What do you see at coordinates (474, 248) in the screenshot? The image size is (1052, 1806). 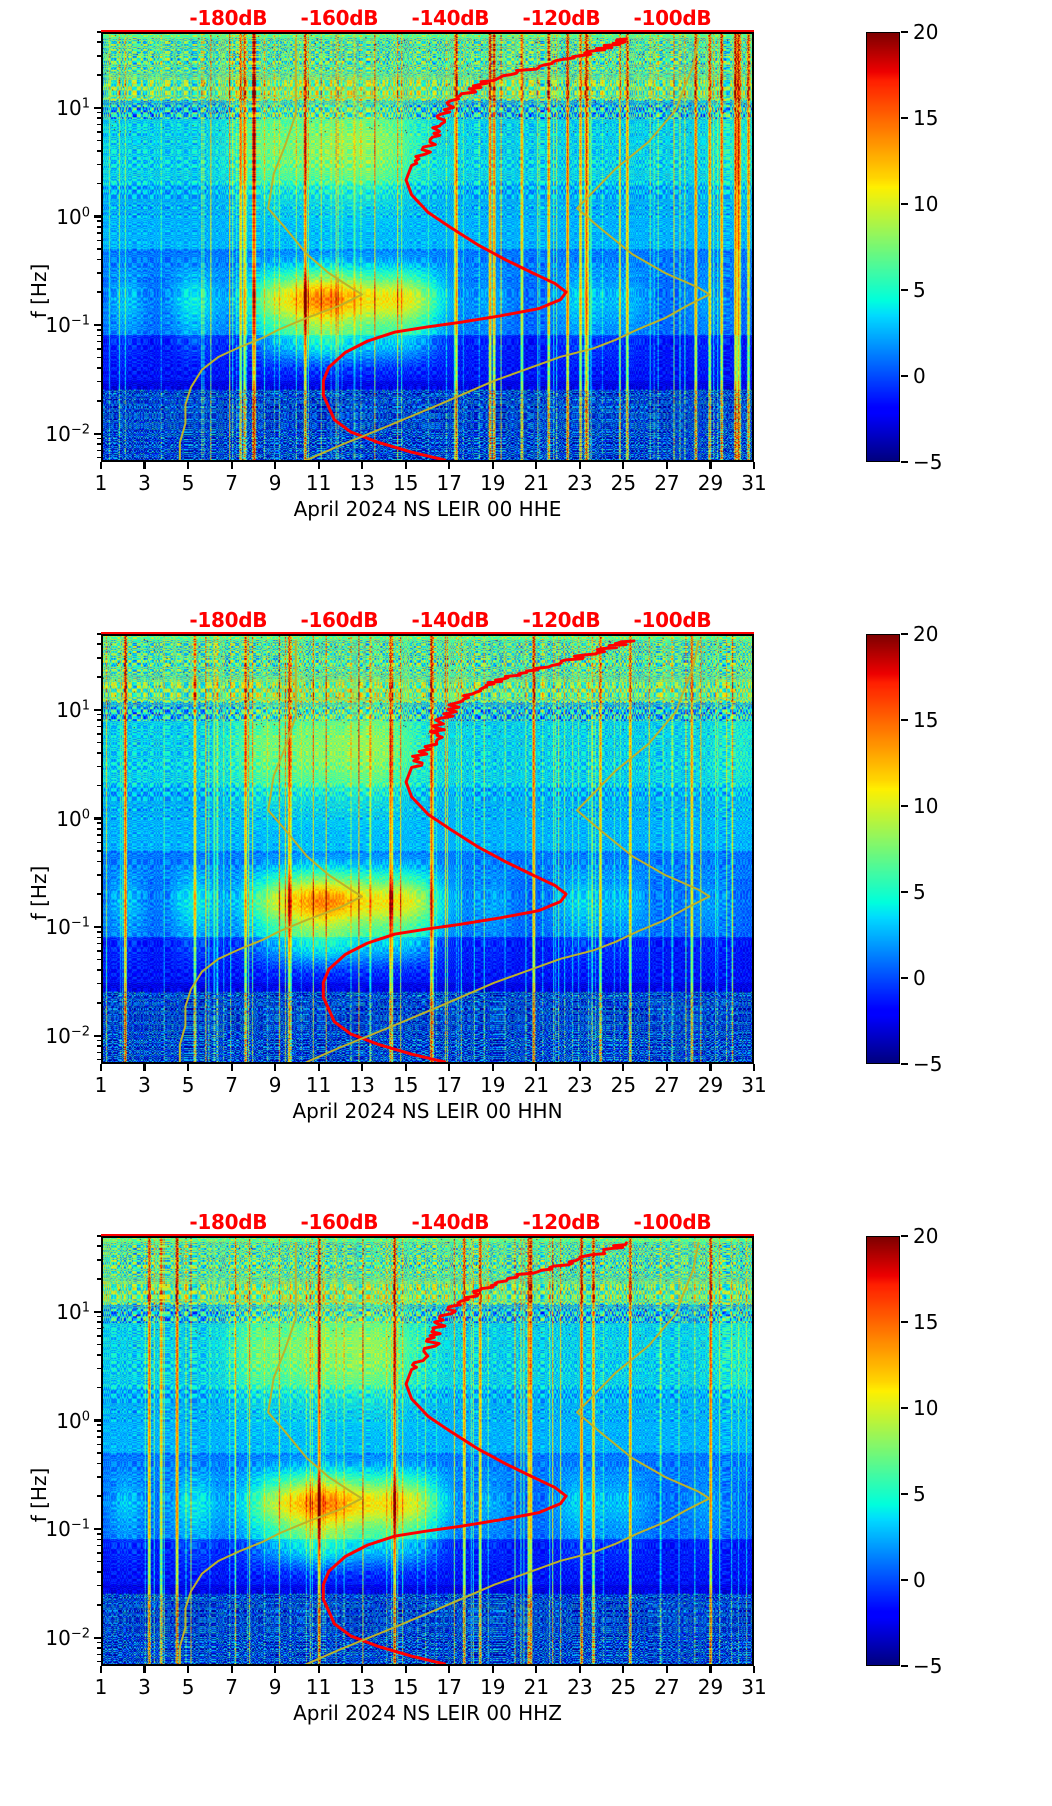 I see `overlay-mean-psd-curve` at bounding box center [474, 248].